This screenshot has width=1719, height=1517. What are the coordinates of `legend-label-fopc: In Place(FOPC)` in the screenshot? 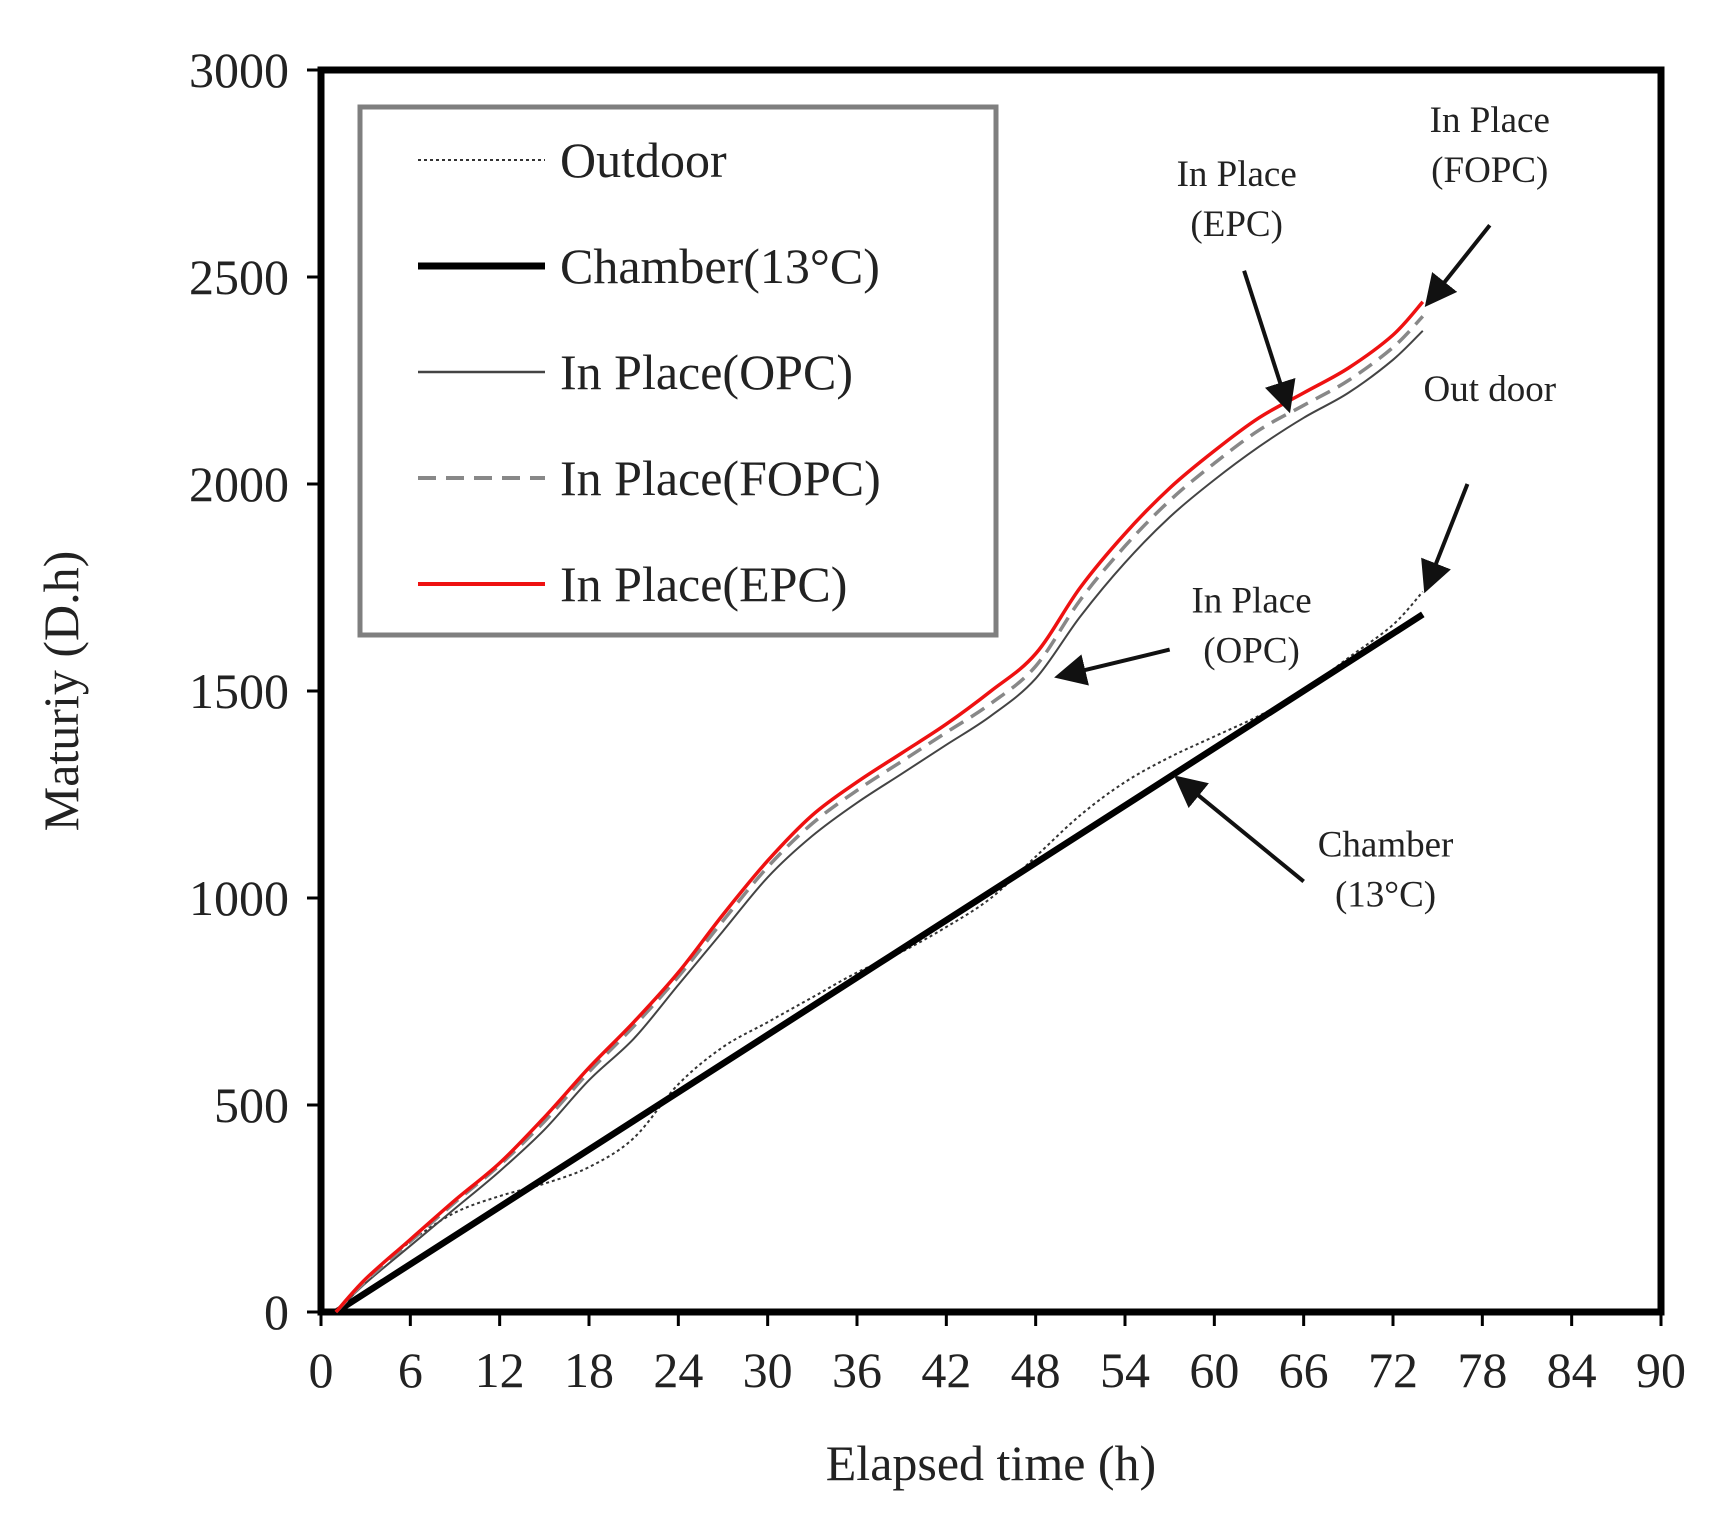 It's located at (720, 478).